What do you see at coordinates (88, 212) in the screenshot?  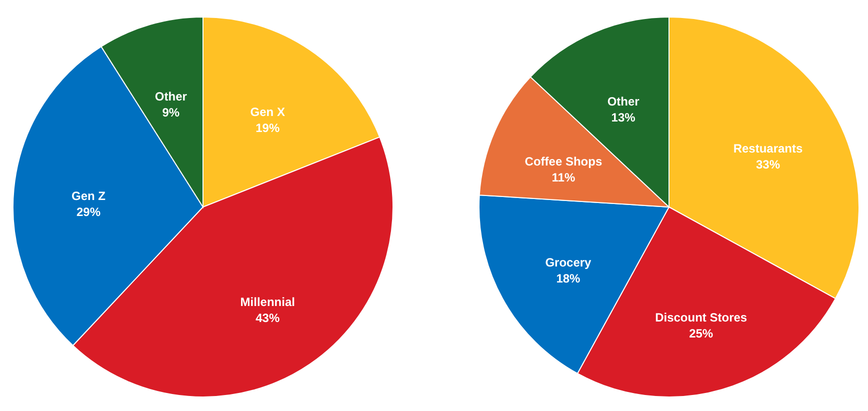 I see `data-label: 29%` at bounding box center [88, 212].